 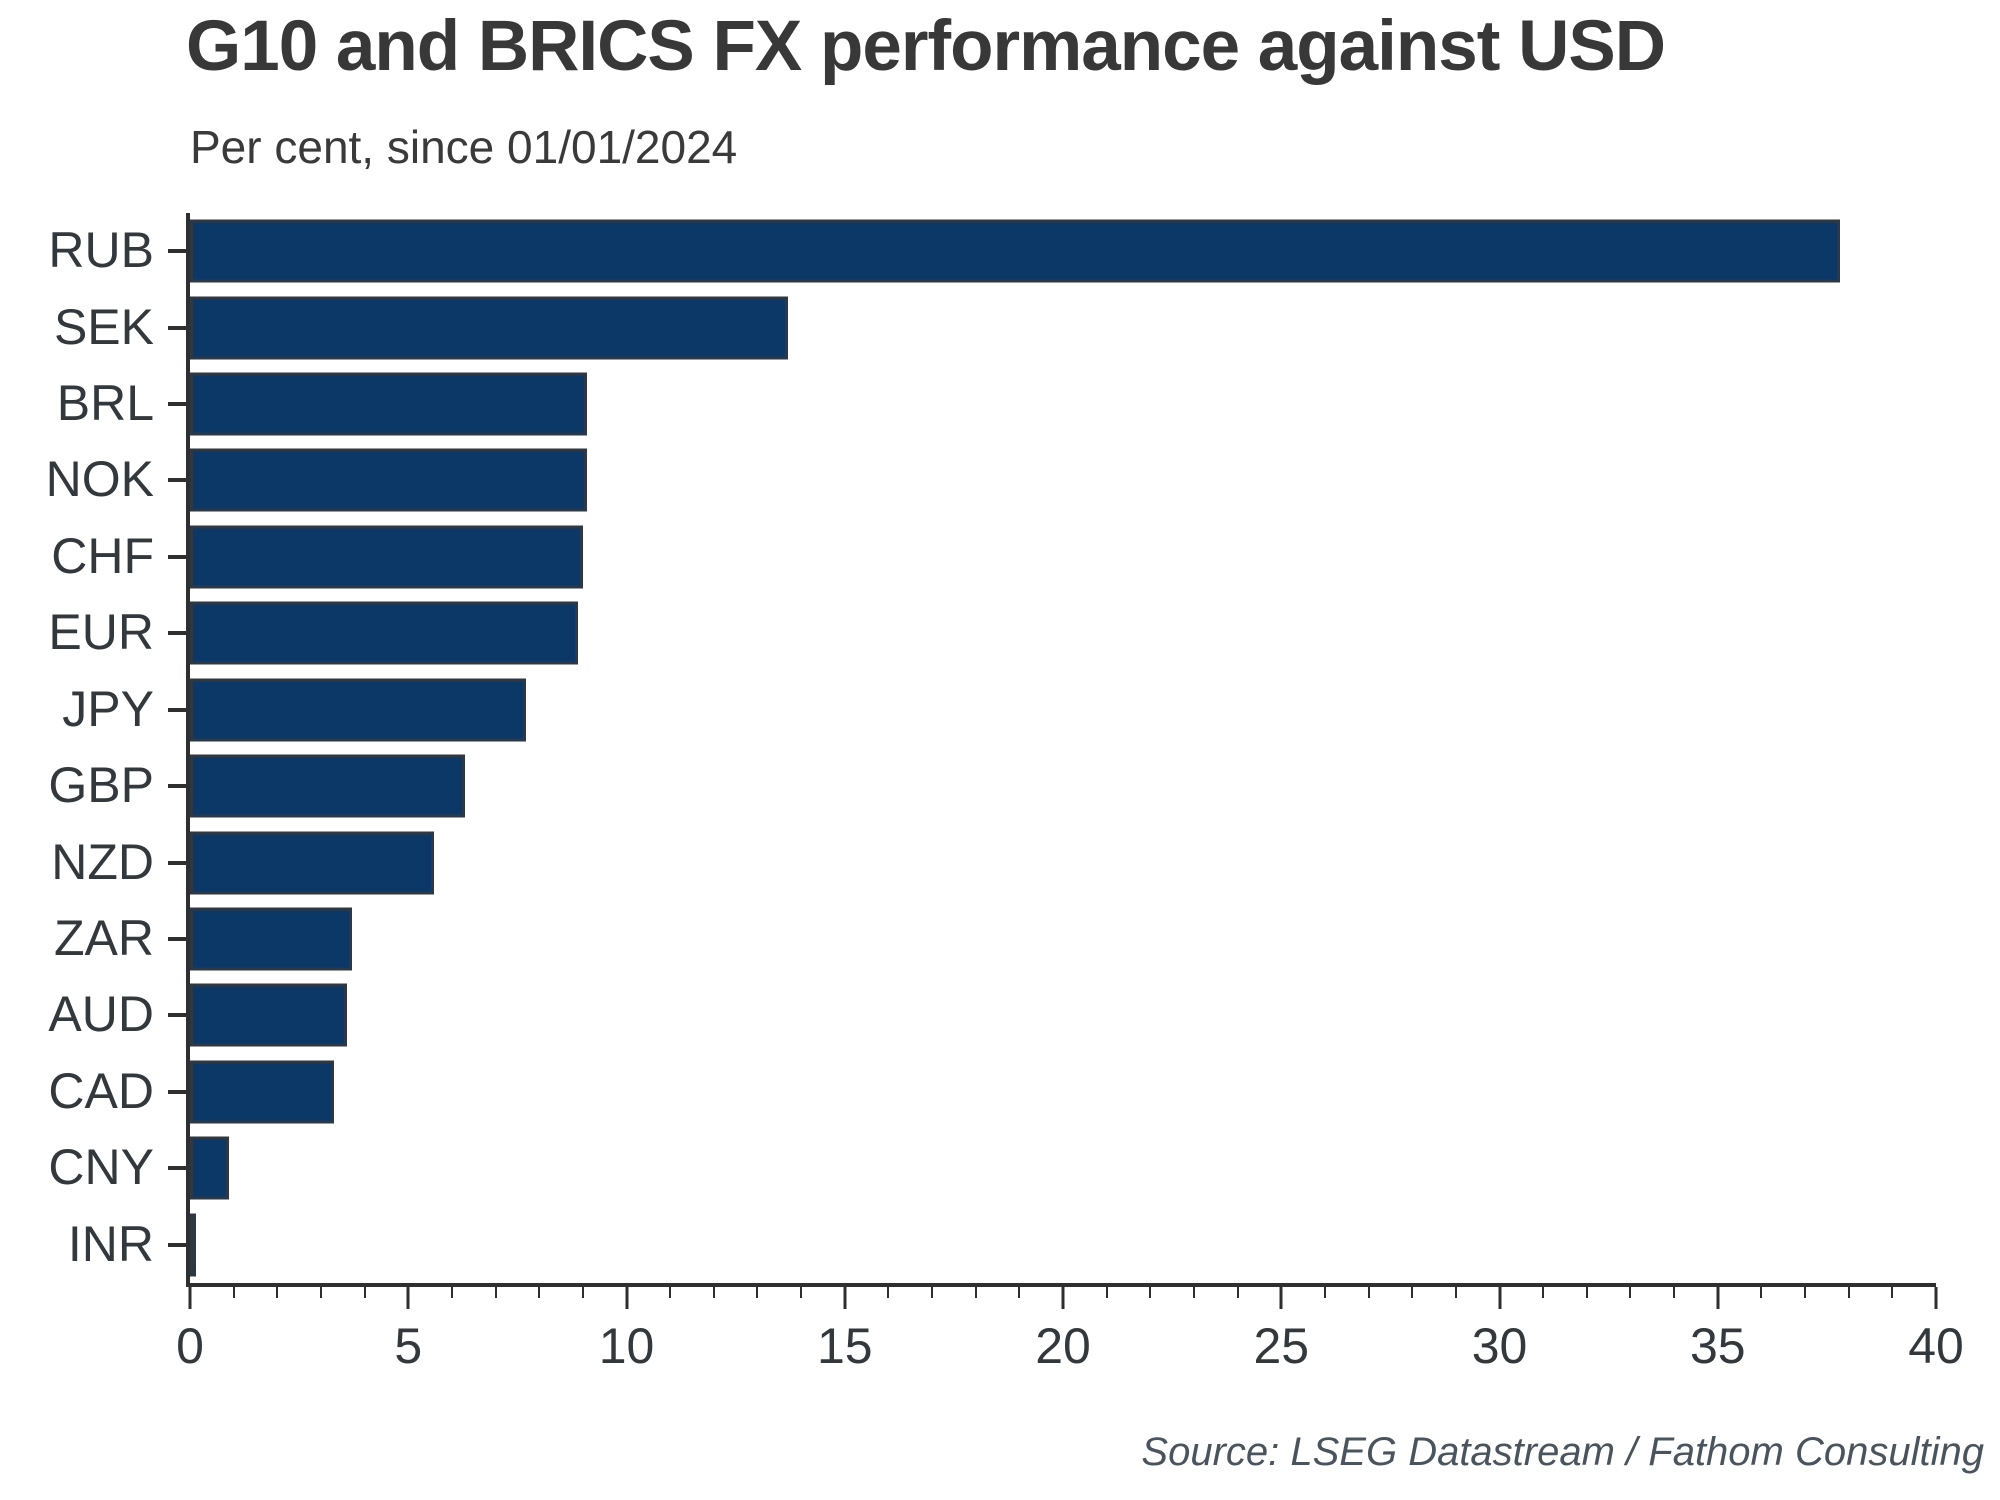 I want to click on bar-row: RUB, so click(x=992, y=251).